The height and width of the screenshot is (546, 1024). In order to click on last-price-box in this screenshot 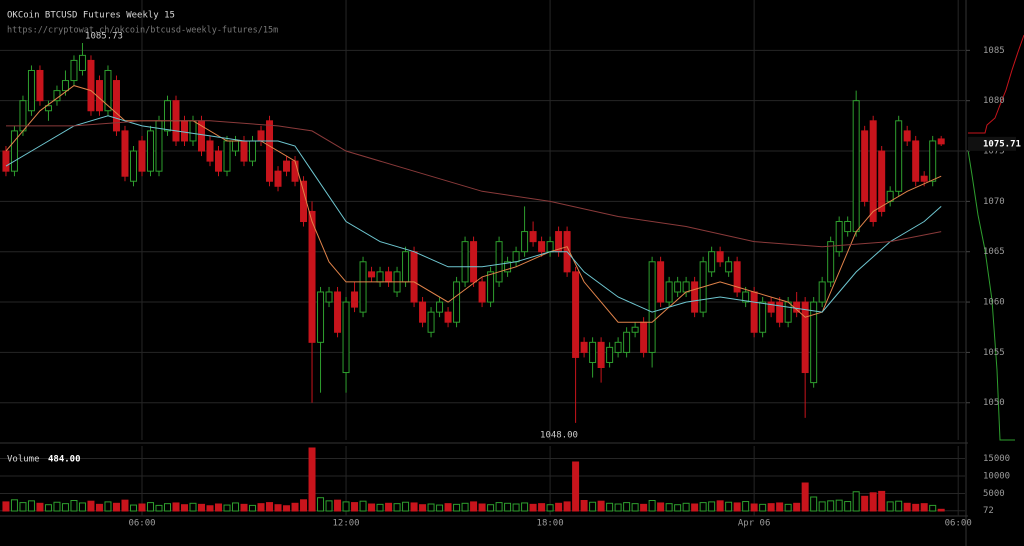, I will do `click(992, 143)`.